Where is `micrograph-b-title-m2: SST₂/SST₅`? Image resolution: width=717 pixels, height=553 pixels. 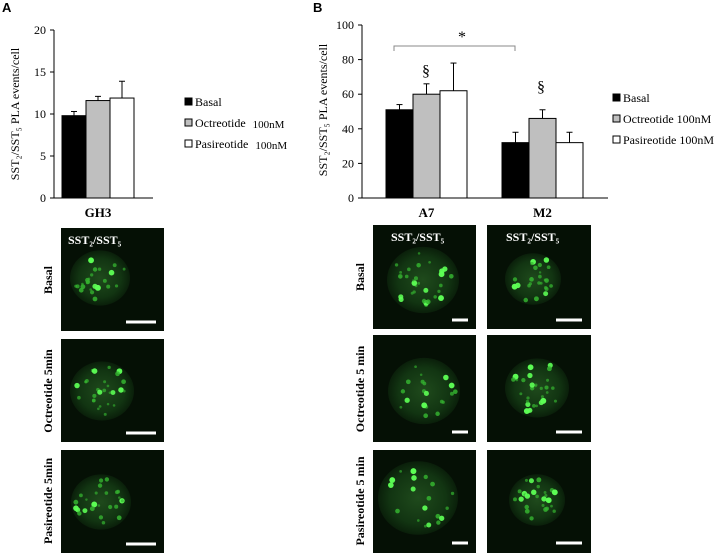
micrograph-b-title-m2: SST₂/SST₅ is located at coordinates (533, 237).